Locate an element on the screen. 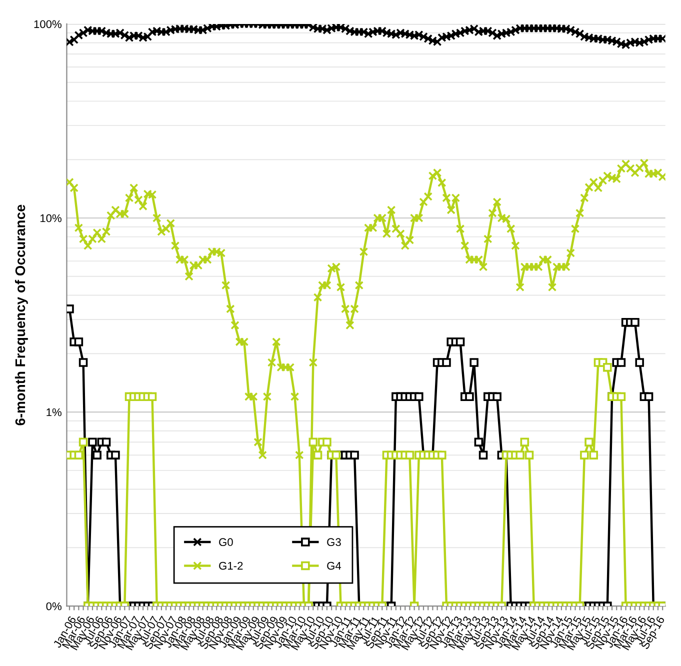 This screenshot has height=666, width=681. y-tick-label: 0% is located at coordinates (54, 606).